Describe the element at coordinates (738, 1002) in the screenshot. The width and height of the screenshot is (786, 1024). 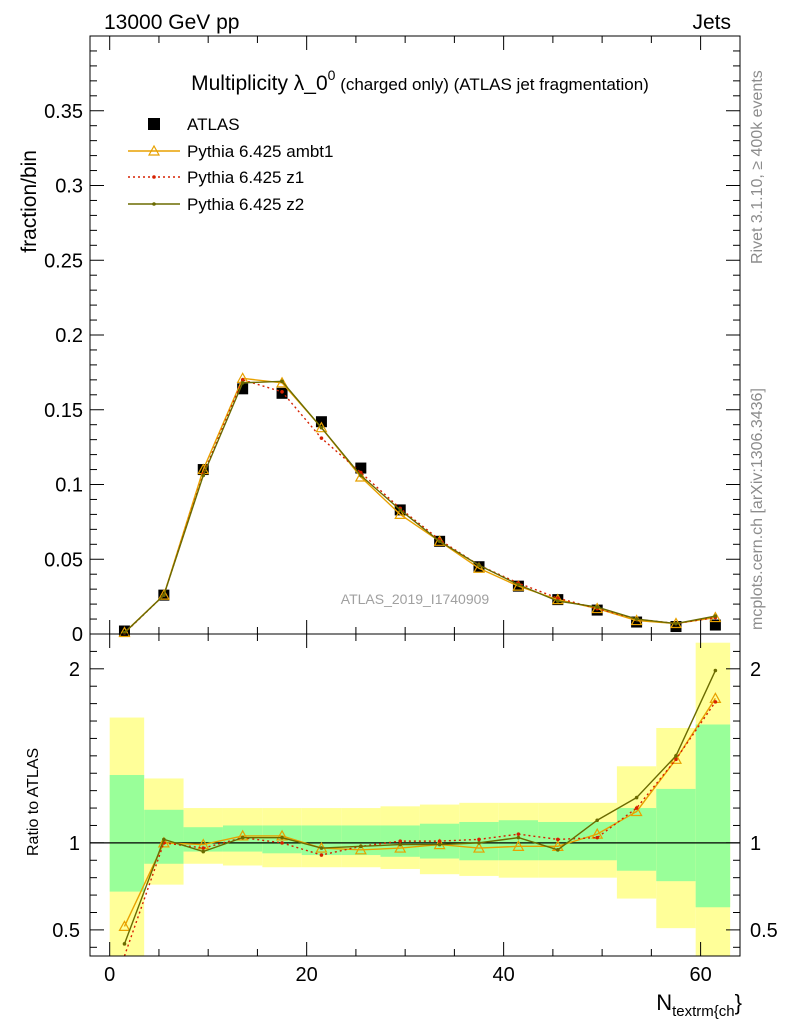
I see `xlabel-tail: }` at that location.